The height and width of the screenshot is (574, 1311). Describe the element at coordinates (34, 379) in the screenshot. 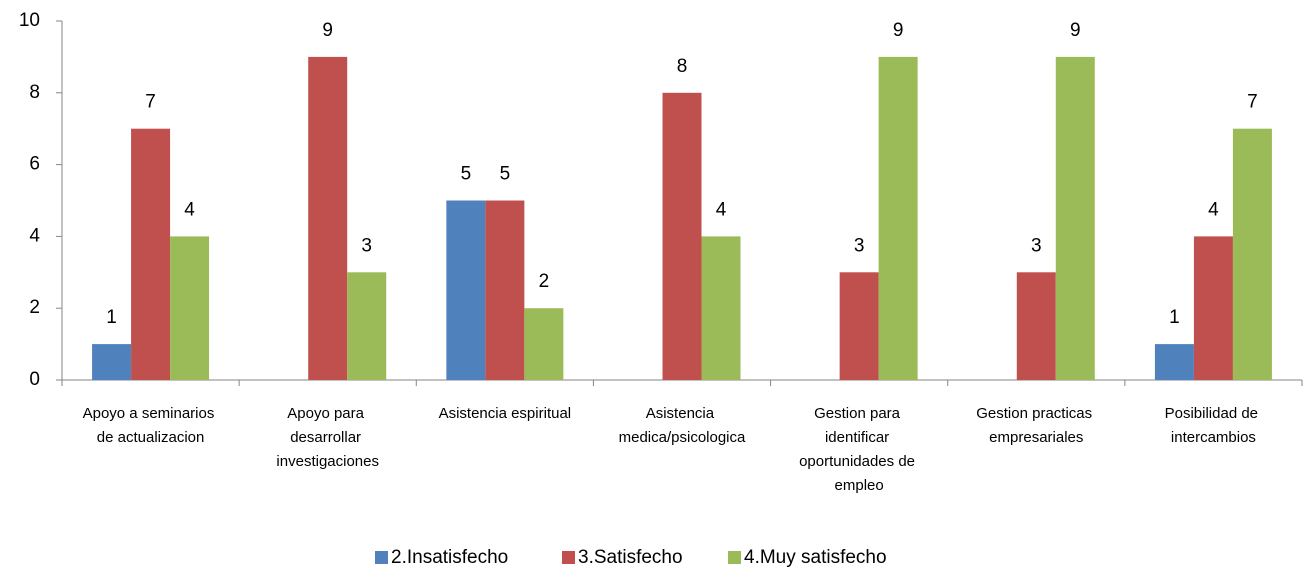

I see `y-tick-label: 0` at that location.